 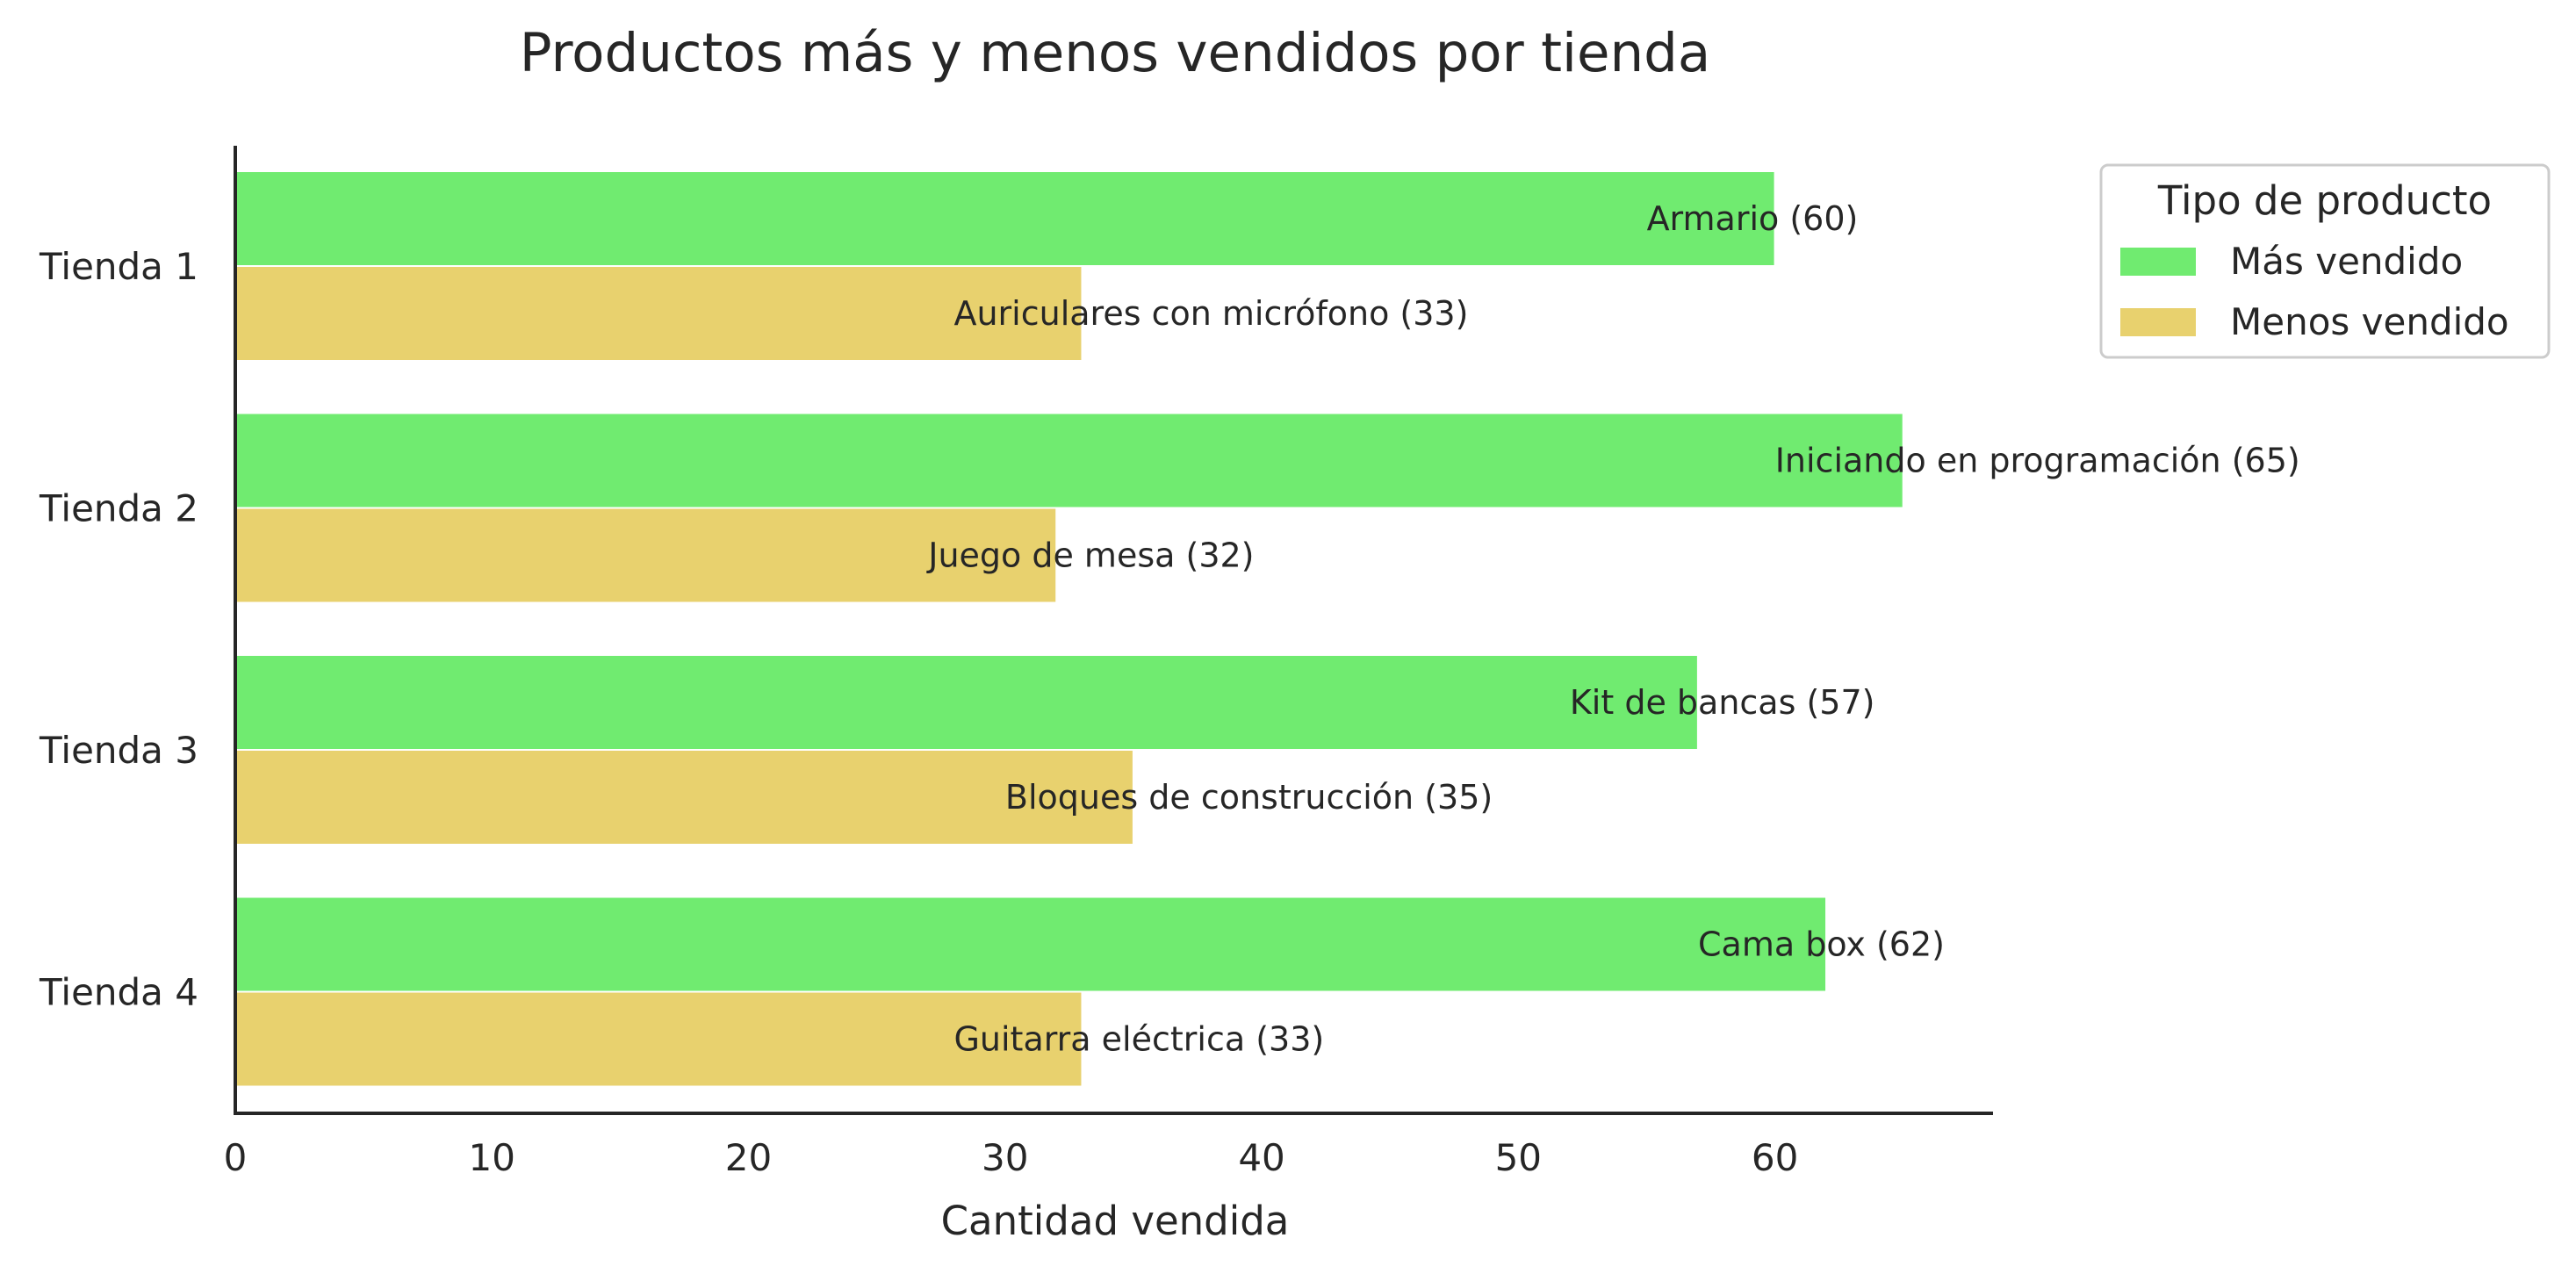 I want to click on bar-tienda-1-mas-vendido, so click(x=1005, y=218).